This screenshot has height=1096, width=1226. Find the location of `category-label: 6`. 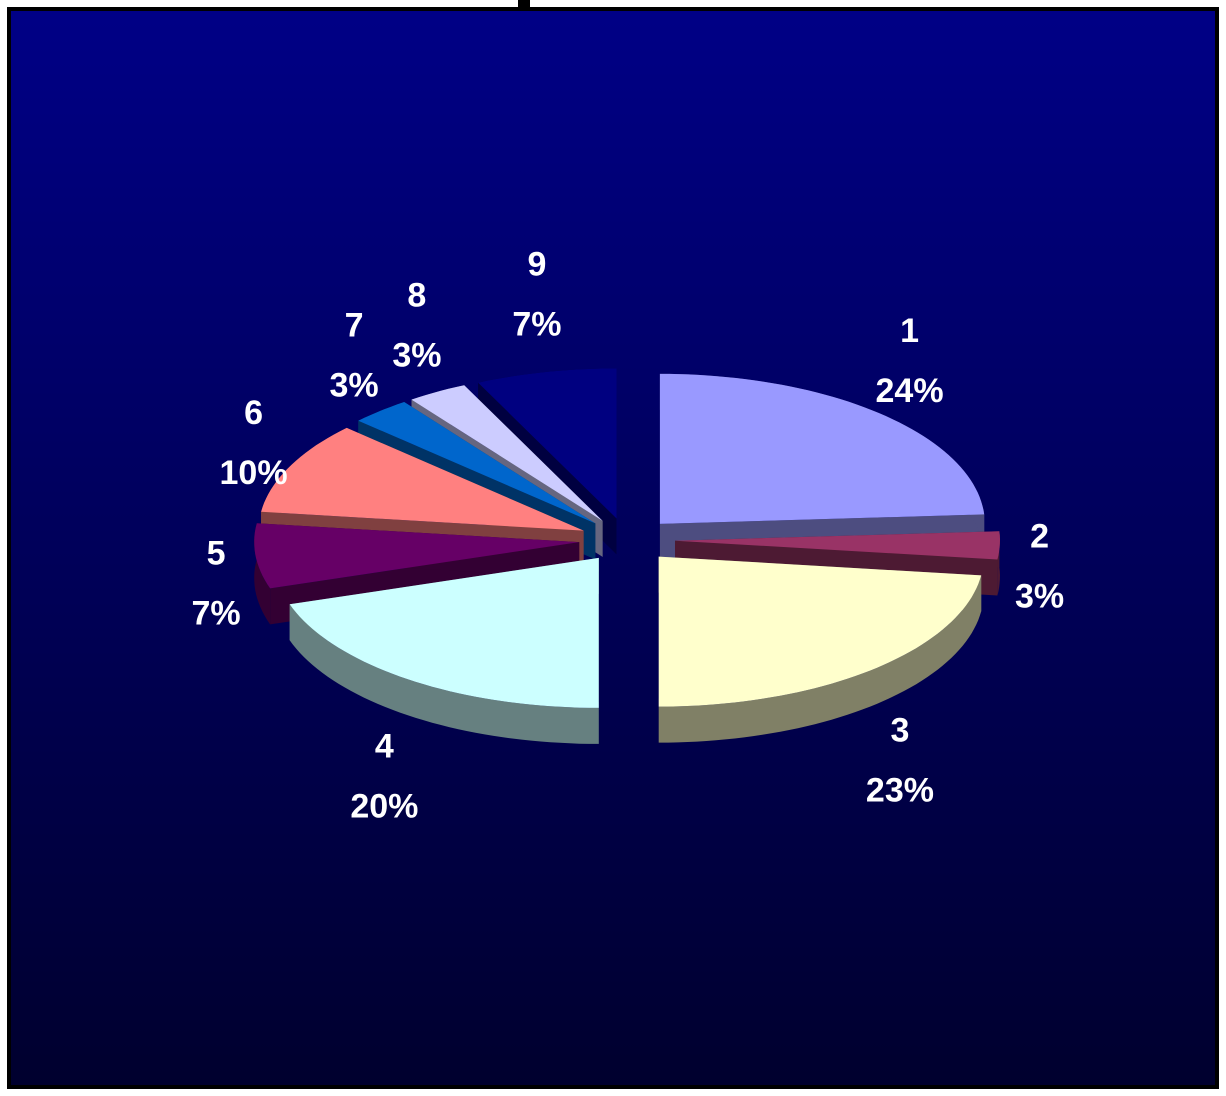

category-label: 6 is located at coordinates (253, 413).